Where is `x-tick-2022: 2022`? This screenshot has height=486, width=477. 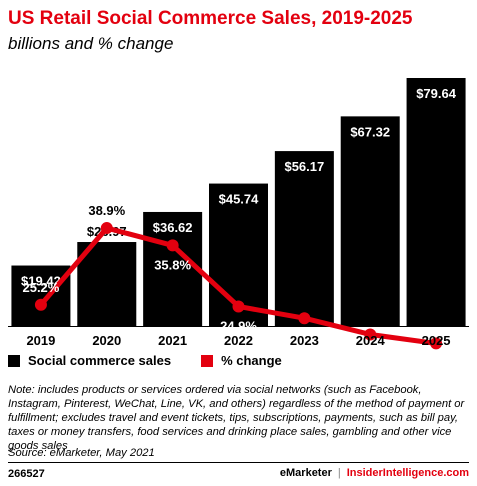 x-tick-2022: 2022 is located at coordinates (238, 340).